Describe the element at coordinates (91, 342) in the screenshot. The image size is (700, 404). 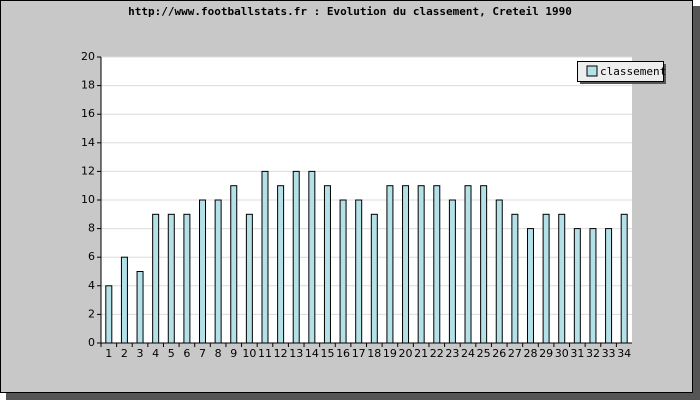
I see `y-tick-label: 0` at that location.